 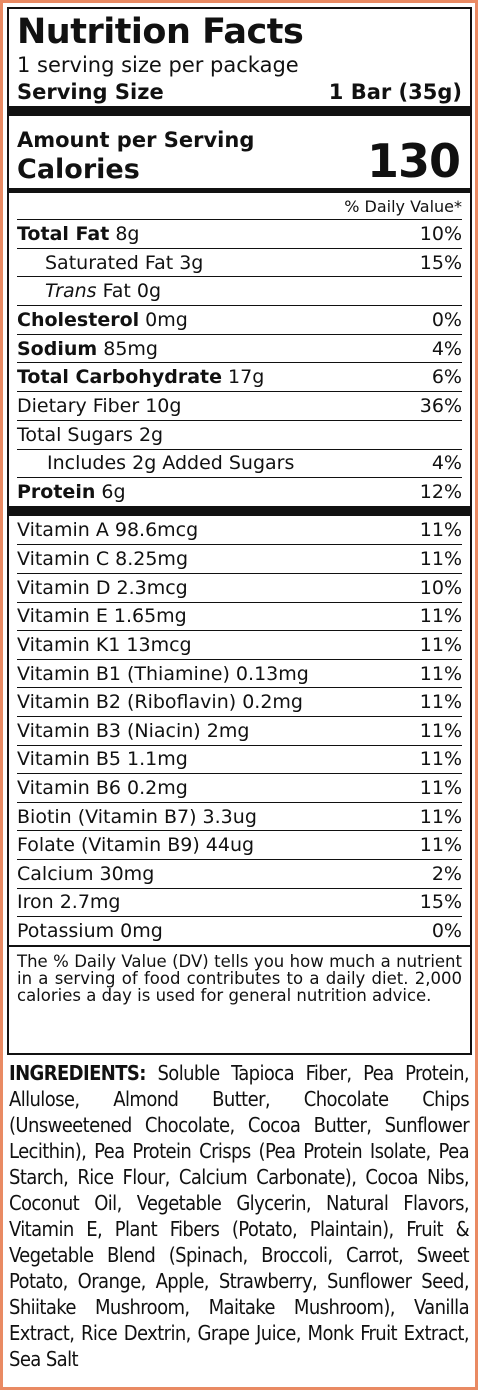 What do you see at coordinates (99, 405) in the screenshot?
I see `nutrient-name: Dietary Fiber 10g` at bounding box center [99, 405].